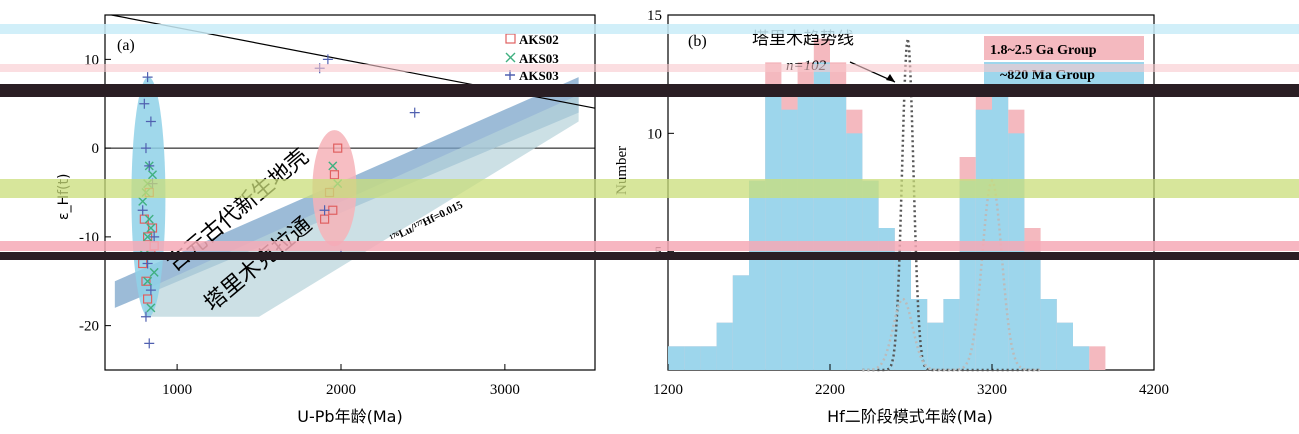  I want to click on arrow-head-icon, so click(890, 78).